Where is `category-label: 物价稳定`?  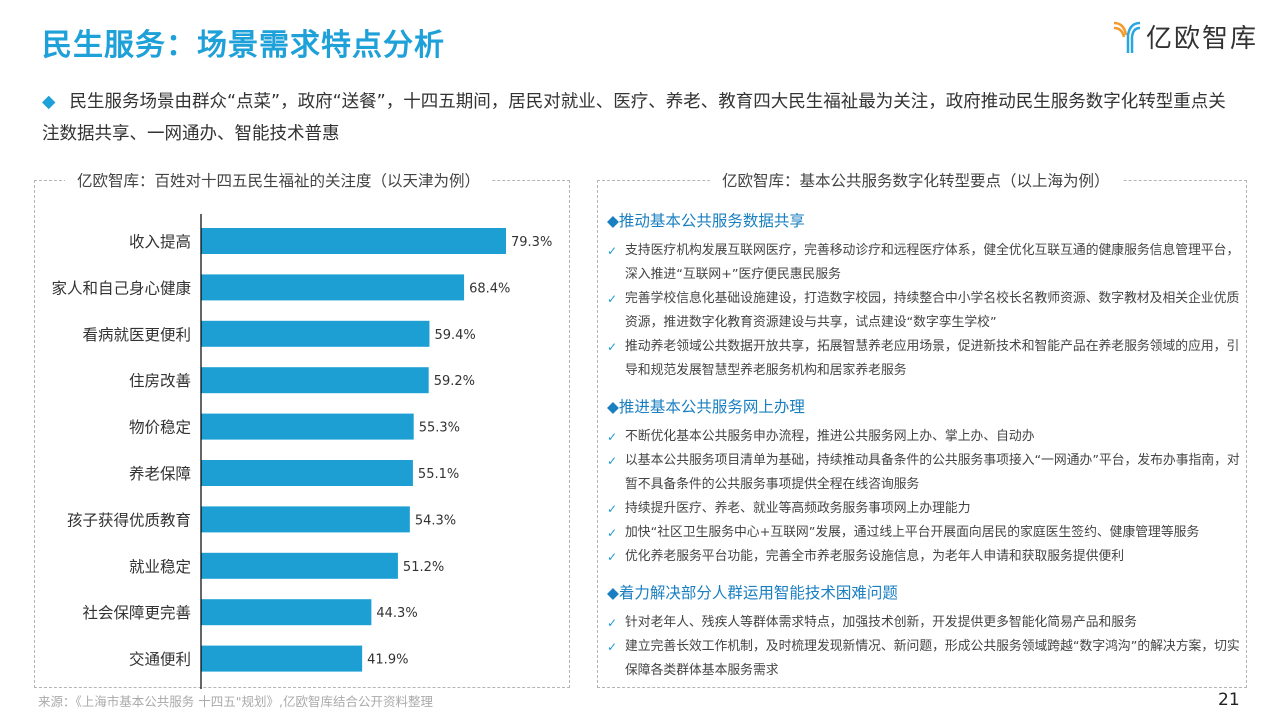
category-label: 物价稳定 is located at coordinates (160, 428).